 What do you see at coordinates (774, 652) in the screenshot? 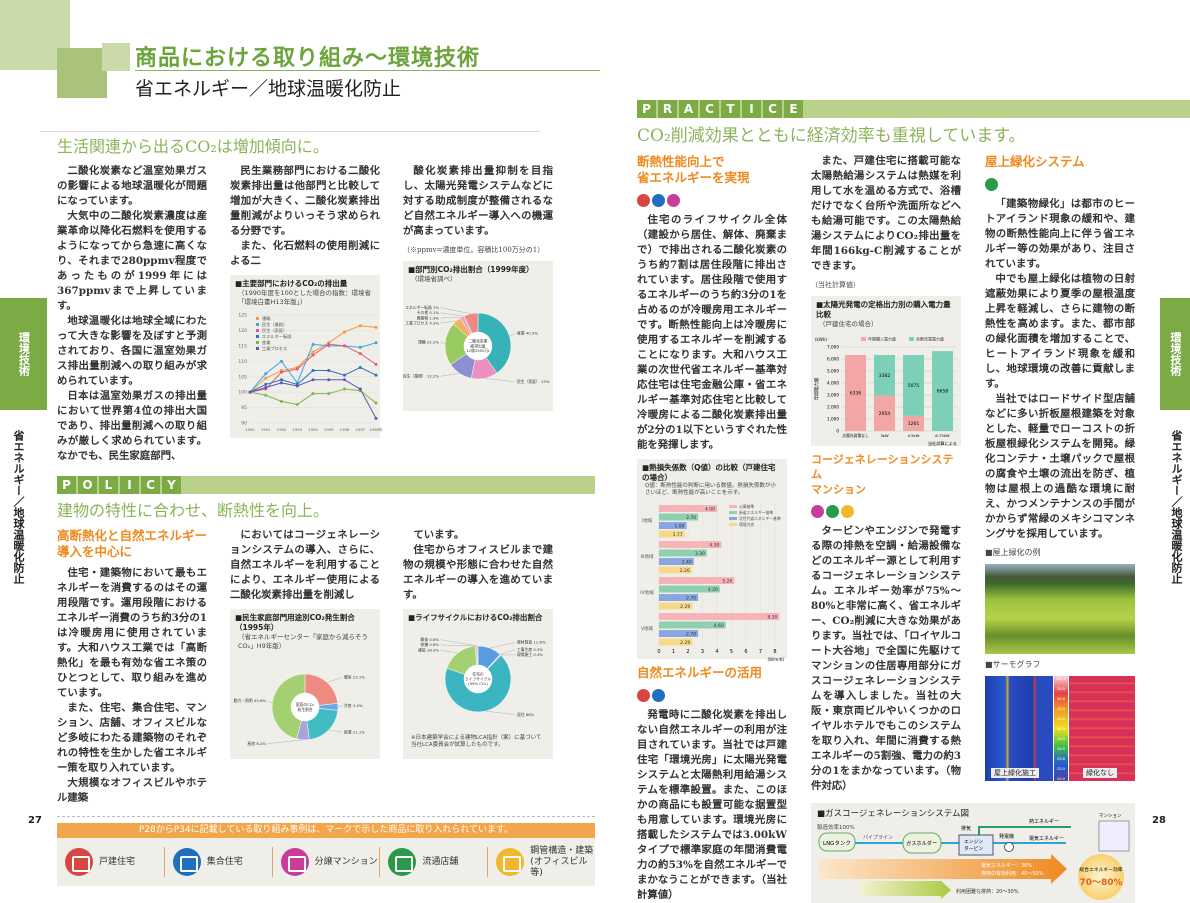
I see `x-tick-label: 8` at bounding box center [774, 652].